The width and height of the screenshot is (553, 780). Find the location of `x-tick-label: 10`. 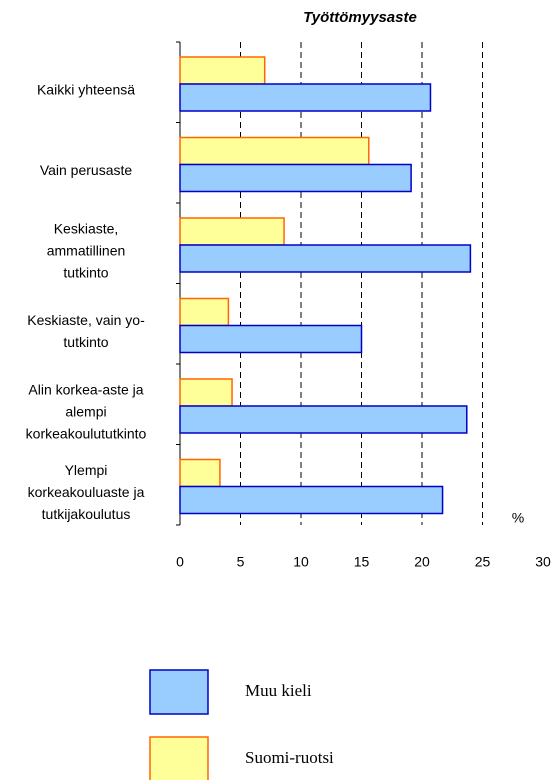

x-tick-label: 10 is located at coordinates (301, 562).